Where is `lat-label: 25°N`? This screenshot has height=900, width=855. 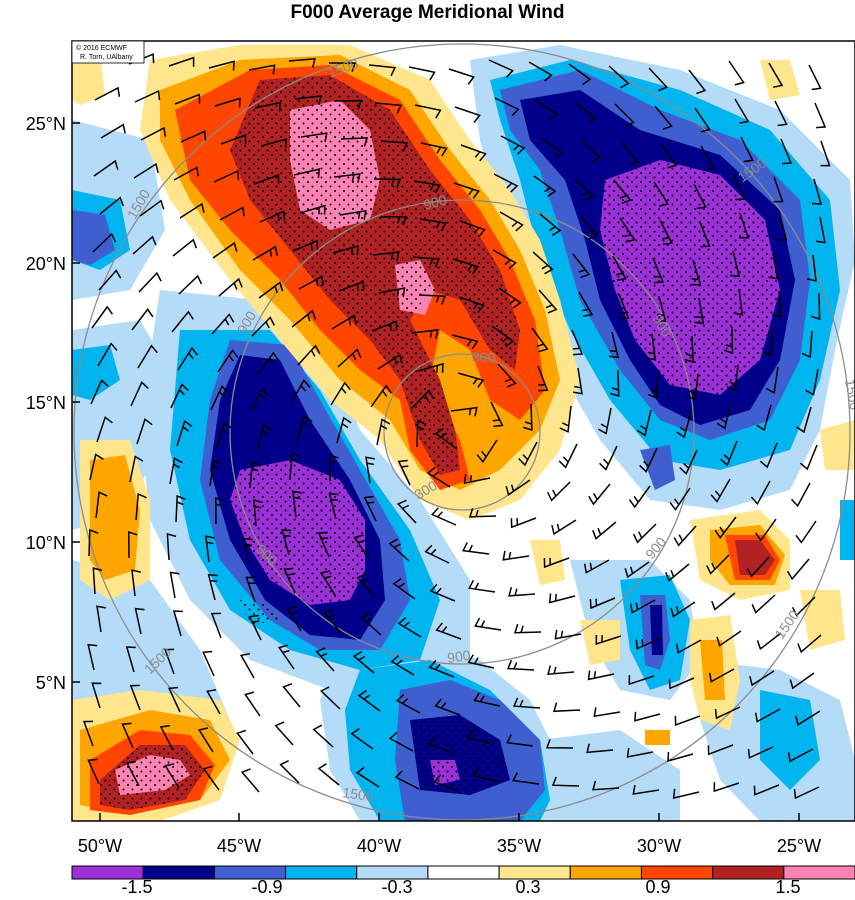
lat-label: 25°N is located at coordinates (46, 124).